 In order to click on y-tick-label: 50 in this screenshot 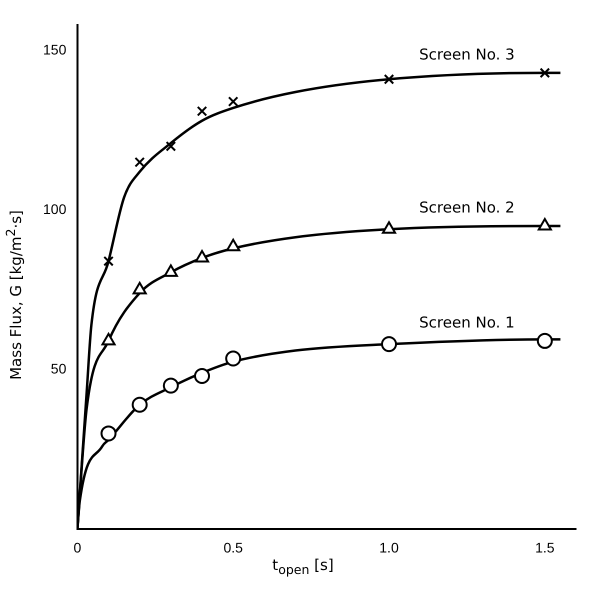, I will do `click(58, 368)`.